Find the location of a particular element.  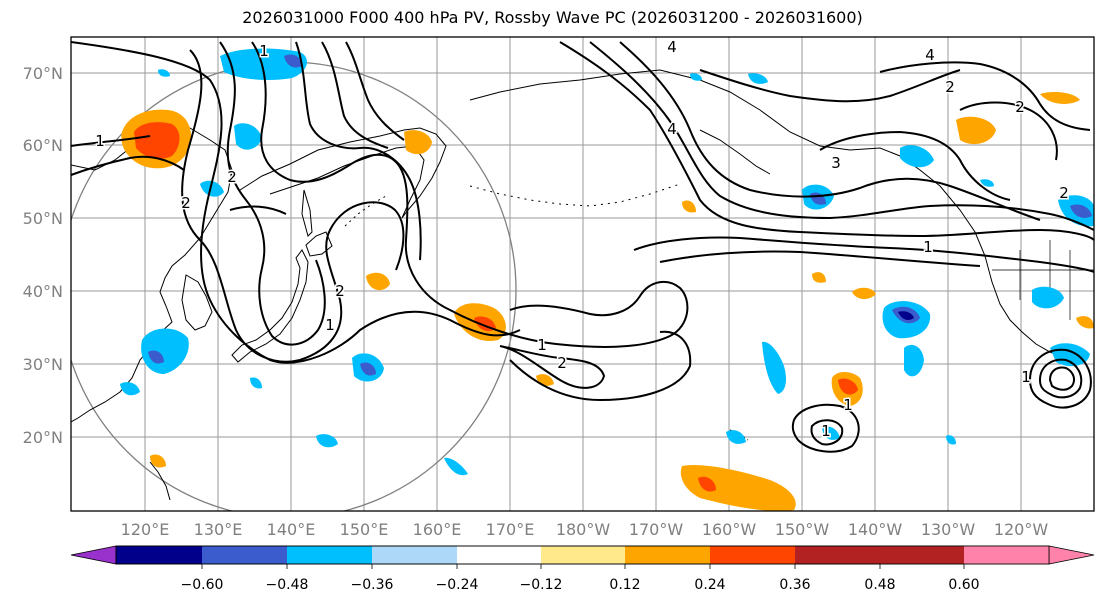

lon-label: 150°W is located at coordinates (802, 529).